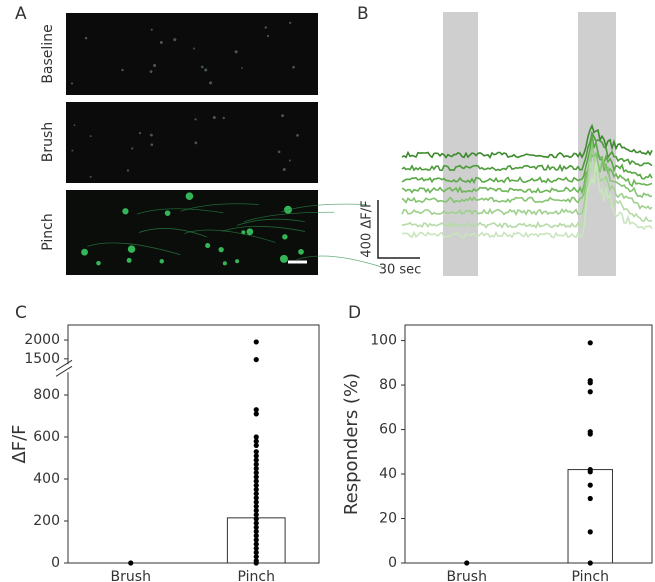 The width and height of the screenshot is (655, 582). Describe the element at coordinates (467, 575) in the screenshot. I see `x-tick-label: Brush` at that location.